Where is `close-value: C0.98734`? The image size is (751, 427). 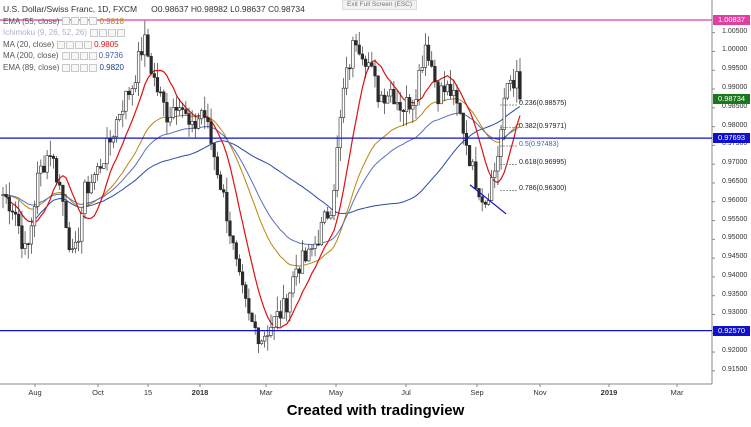 close-value: C0.98734 is located at coordinates (286, 9).